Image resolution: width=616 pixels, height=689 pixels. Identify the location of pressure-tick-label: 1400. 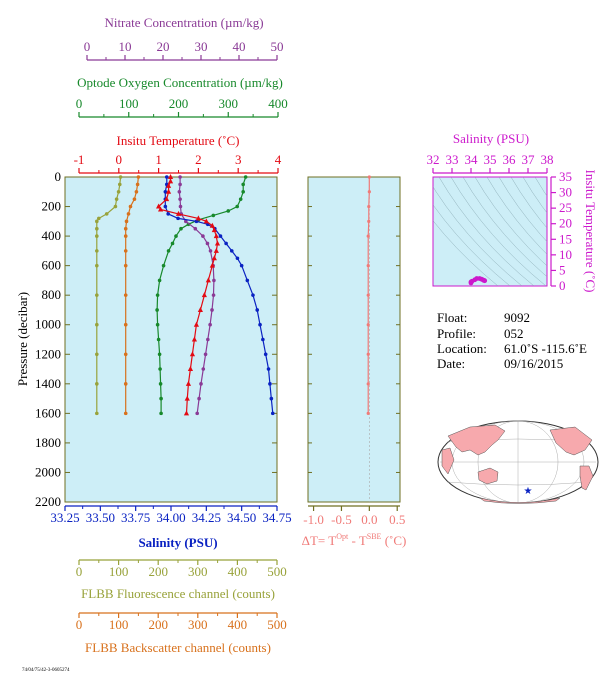
(48, 383).